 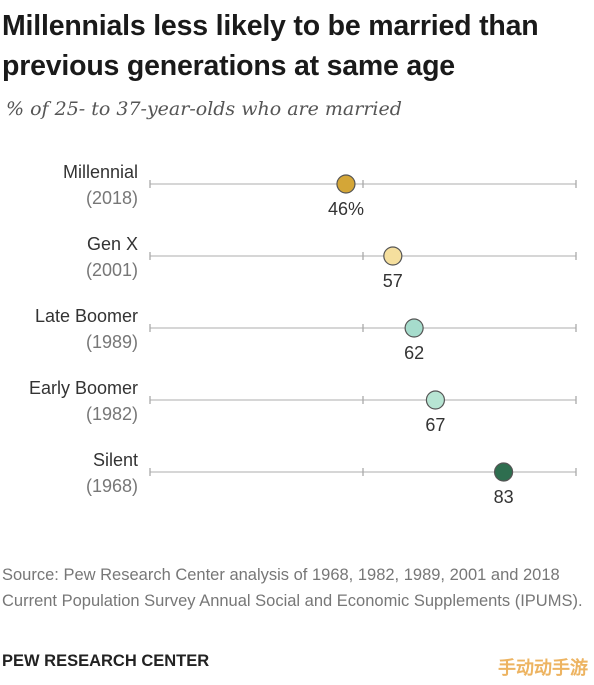 What do you see at coordinates (112, 270) in the screenshot?
I see `category-year: (2001)` at bounding box center [112, 270].